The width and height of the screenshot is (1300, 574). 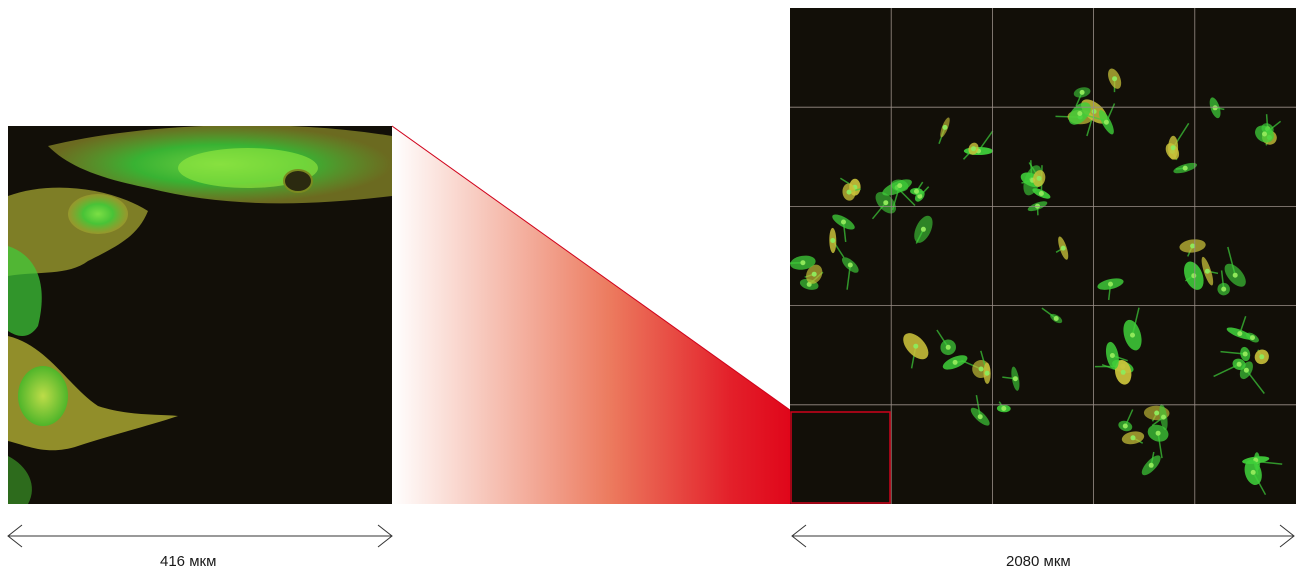 What do you see at coordinates (385, 536) in the screenshot?
I see `left-scale-arrow-head-end` at bounding box center [385, 536].